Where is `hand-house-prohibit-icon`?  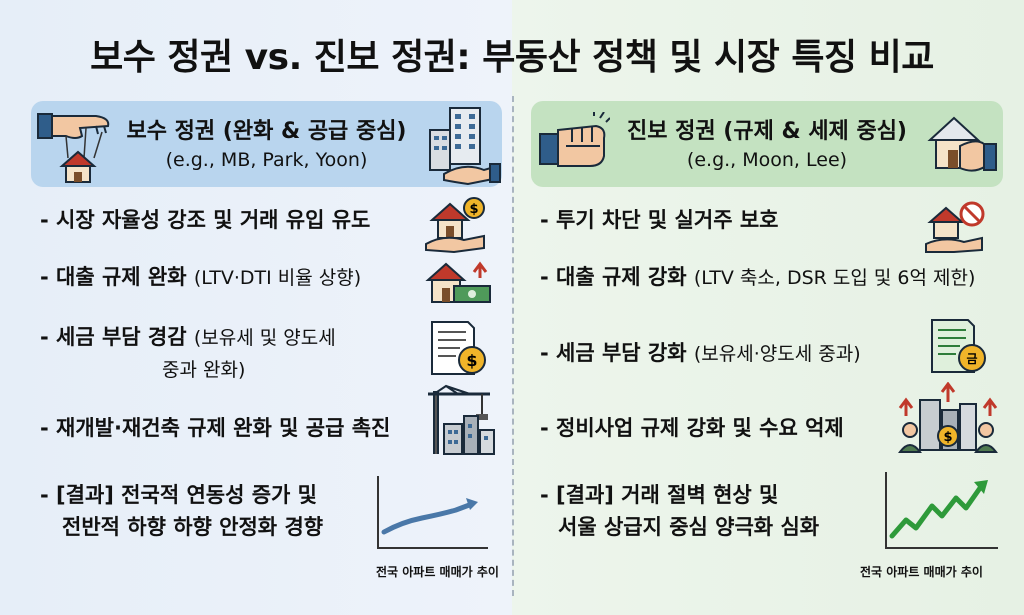 hand-house-prohibit-icon is located at coordinates (955, 227).